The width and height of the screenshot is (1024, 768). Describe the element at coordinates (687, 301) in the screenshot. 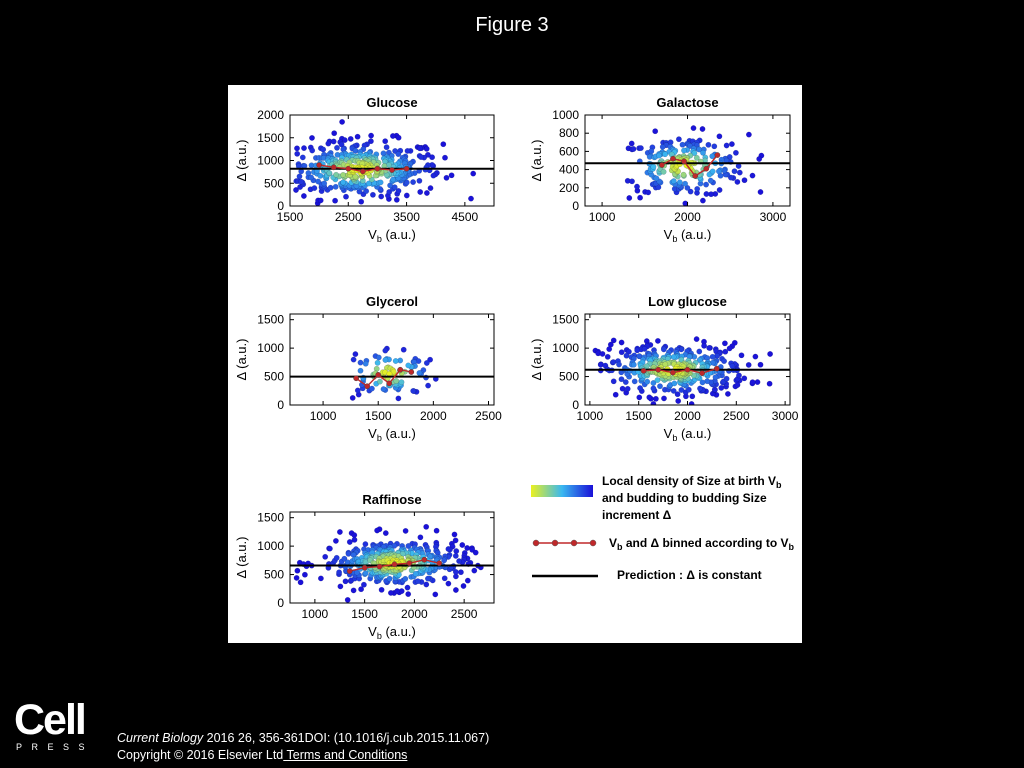

I see `chart-title: Low glucose` at that location.